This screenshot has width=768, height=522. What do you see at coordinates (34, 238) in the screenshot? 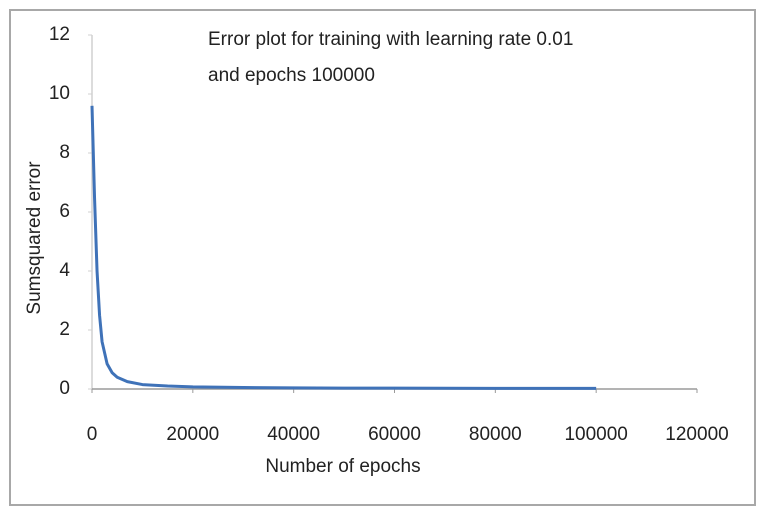
I see `y-axis-title: Sumsquared error` at bounding box center [34, 238].